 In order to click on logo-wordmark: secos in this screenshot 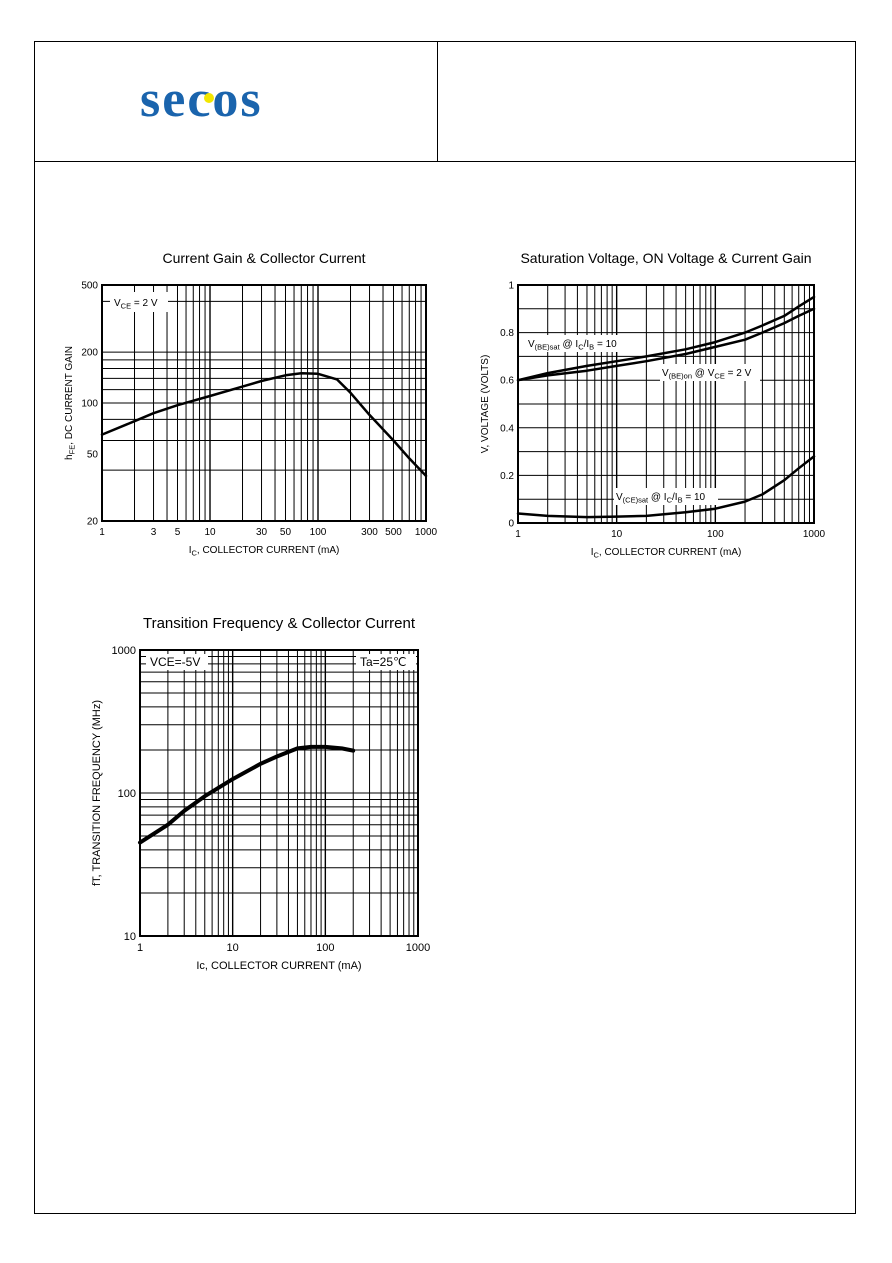, I will do `click(201, 99)`.